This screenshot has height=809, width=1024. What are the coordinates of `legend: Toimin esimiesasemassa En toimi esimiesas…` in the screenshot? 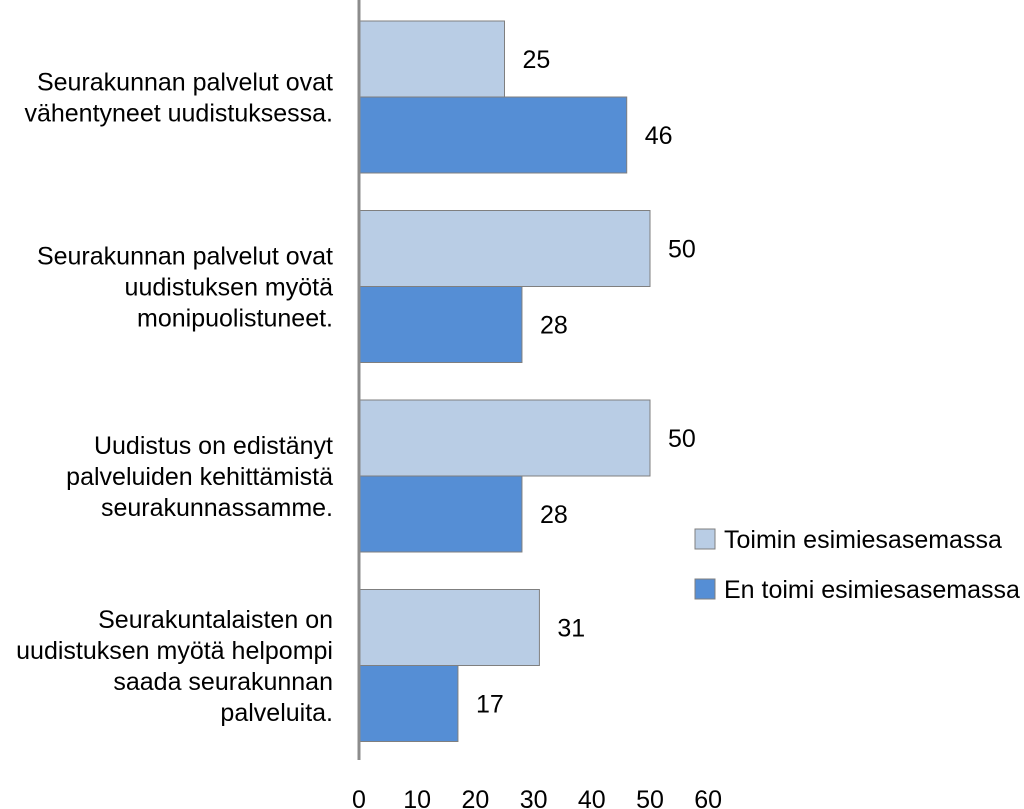 It's located at (857, 565).